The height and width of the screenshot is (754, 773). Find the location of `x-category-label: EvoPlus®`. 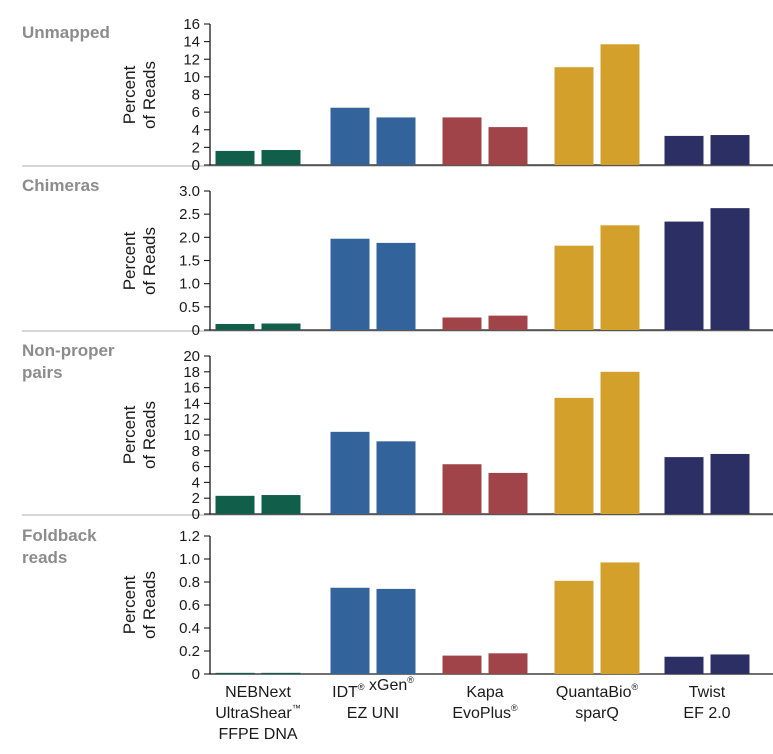

x-category-label: EvoPlus® is located at coordinates (485, 712).